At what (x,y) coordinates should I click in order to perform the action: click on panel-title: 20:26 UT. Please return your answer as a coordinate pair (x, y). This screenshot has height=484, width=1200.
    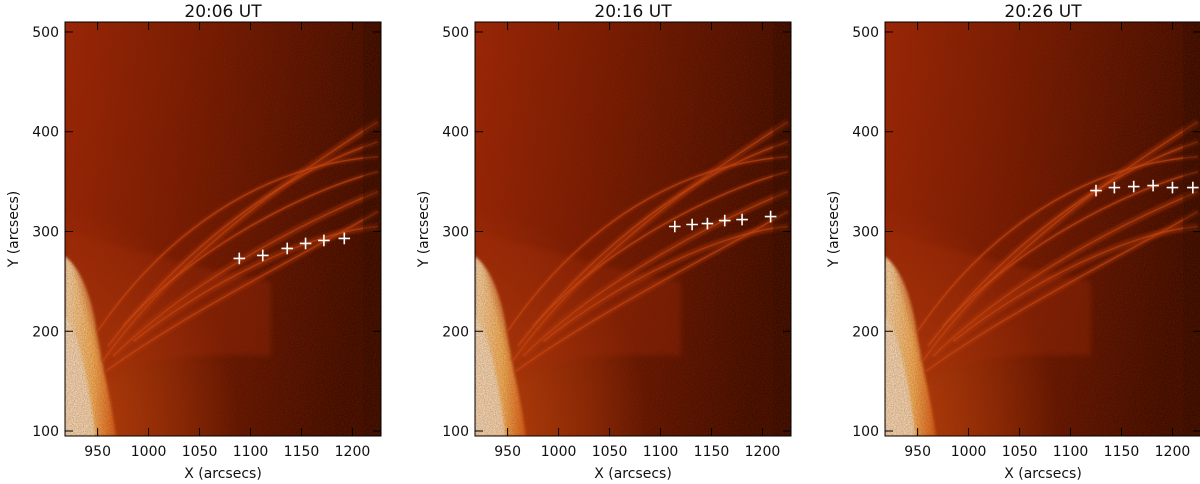
    Looking at the image, I should click on (1043, 12).